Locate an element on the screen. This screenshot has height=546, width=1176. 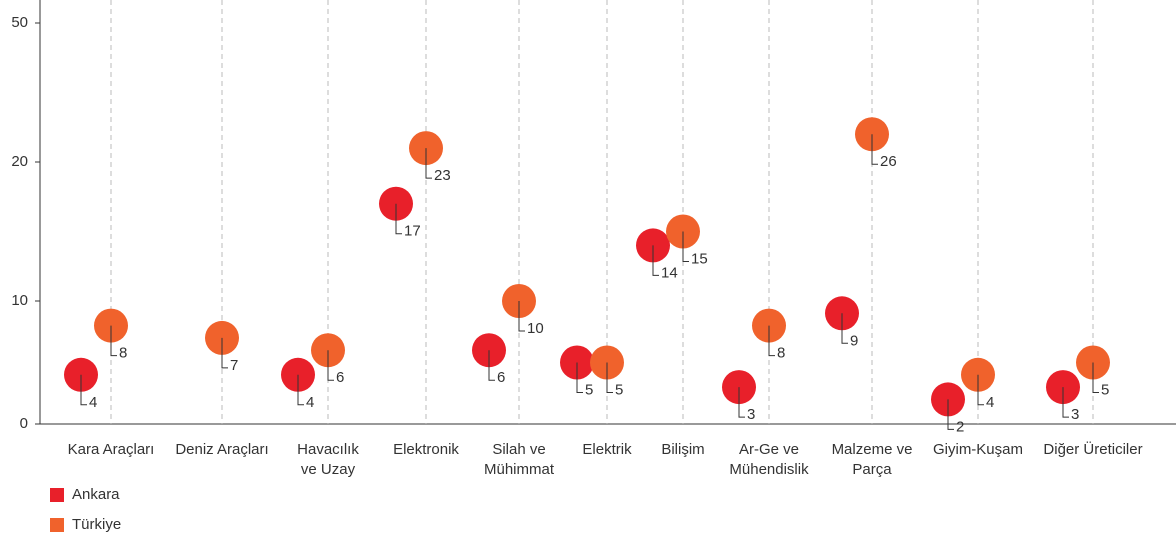
data-label: 7 is located at coordinates (234, 365).